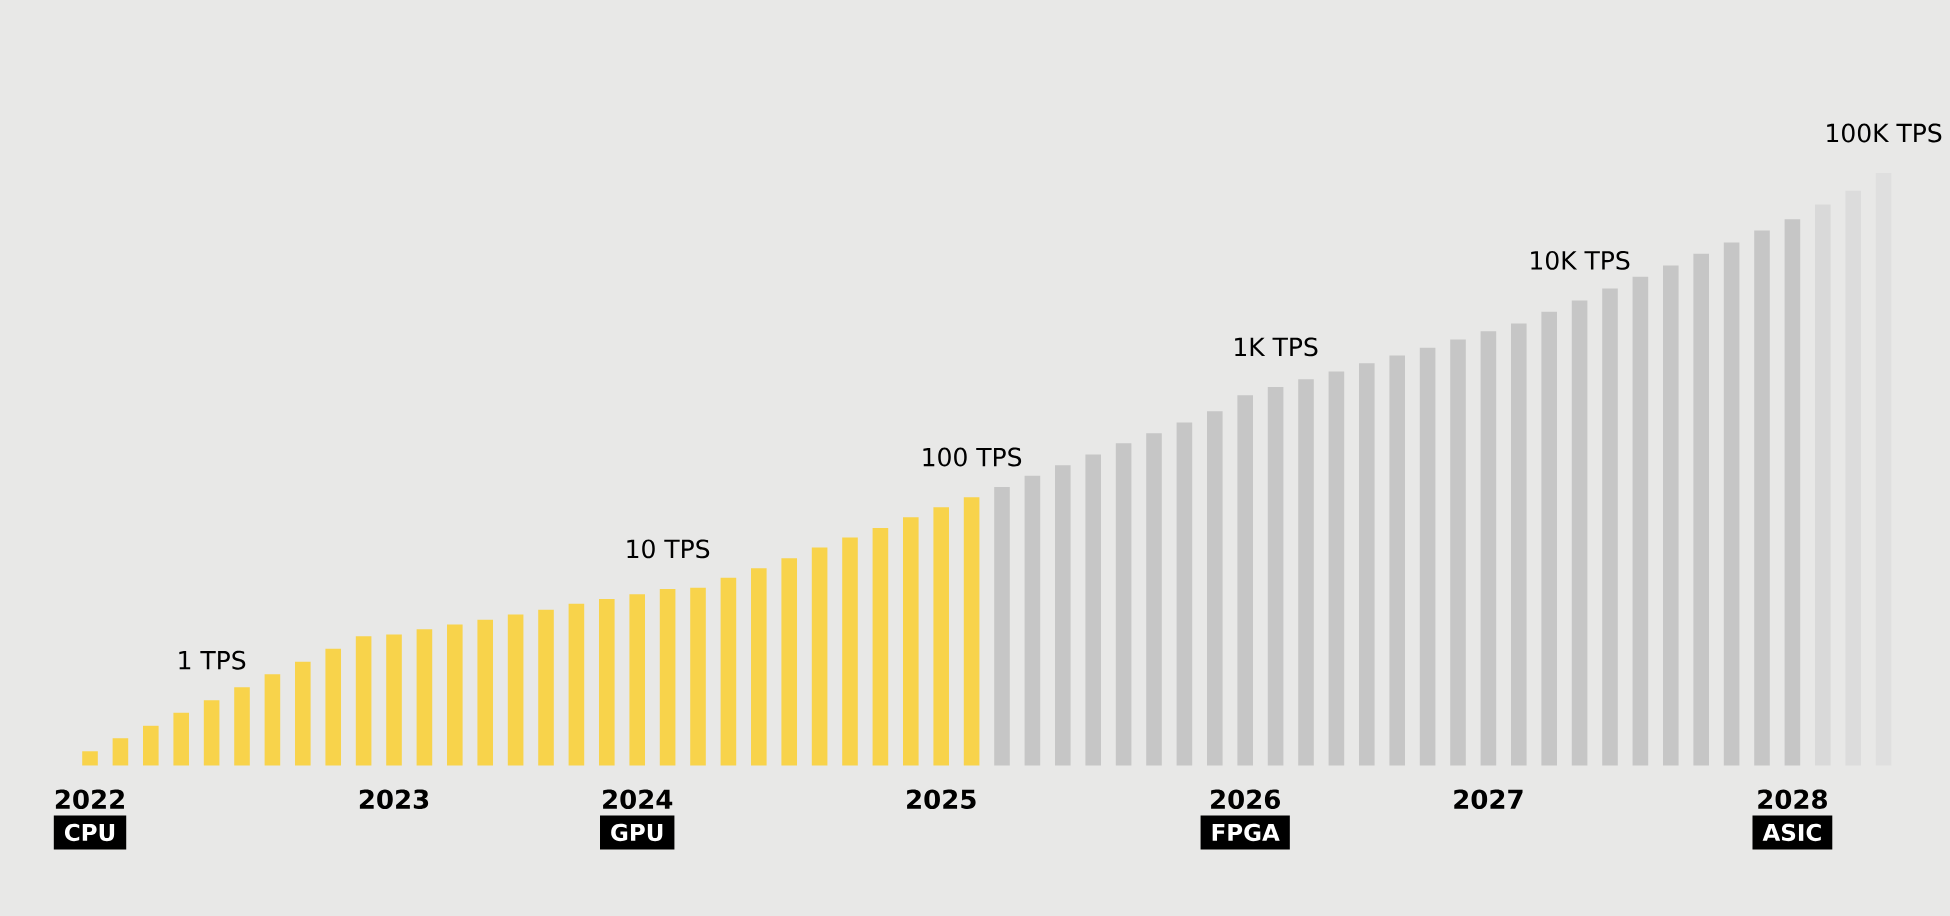 Image resolution: width=1950 pixels, height=916 pixels. What do you see at coordinates (1488, 799) in the screenshot?
I see `x-tick-label: 2027` at bounding box center [1488, 799].